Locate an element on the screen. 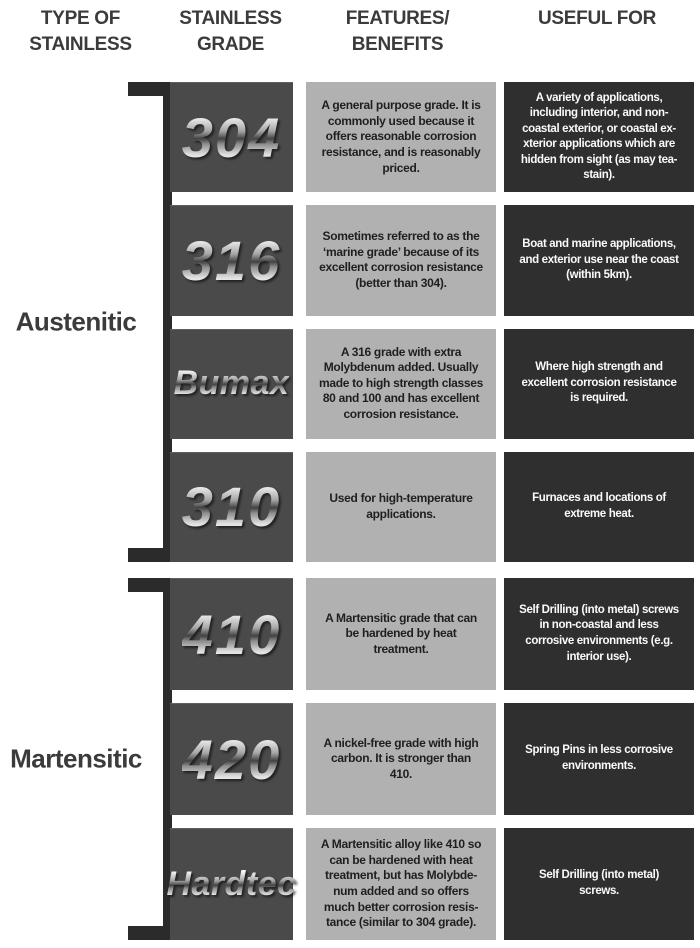  grade-cell: Hardtec is located at coordinates (231, 884).